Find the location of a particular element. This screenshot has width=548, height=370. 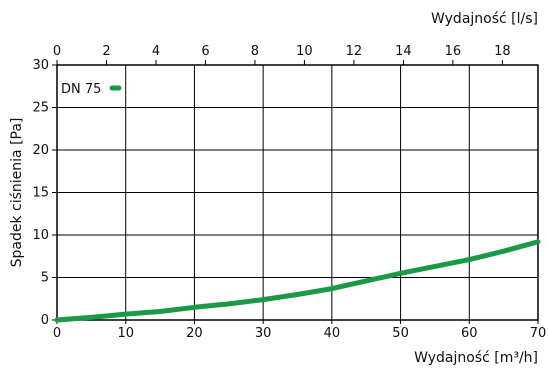

x-tick-label-10: 10 is located at coordinates (125, 333).